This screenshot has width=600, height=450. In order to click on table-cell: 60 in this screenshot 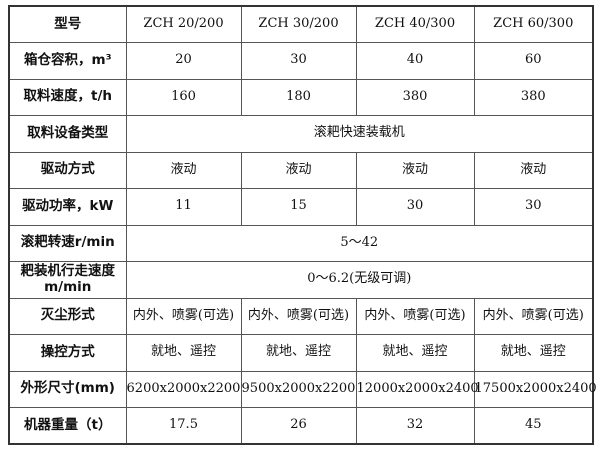, I will do `click(533, 61)`.